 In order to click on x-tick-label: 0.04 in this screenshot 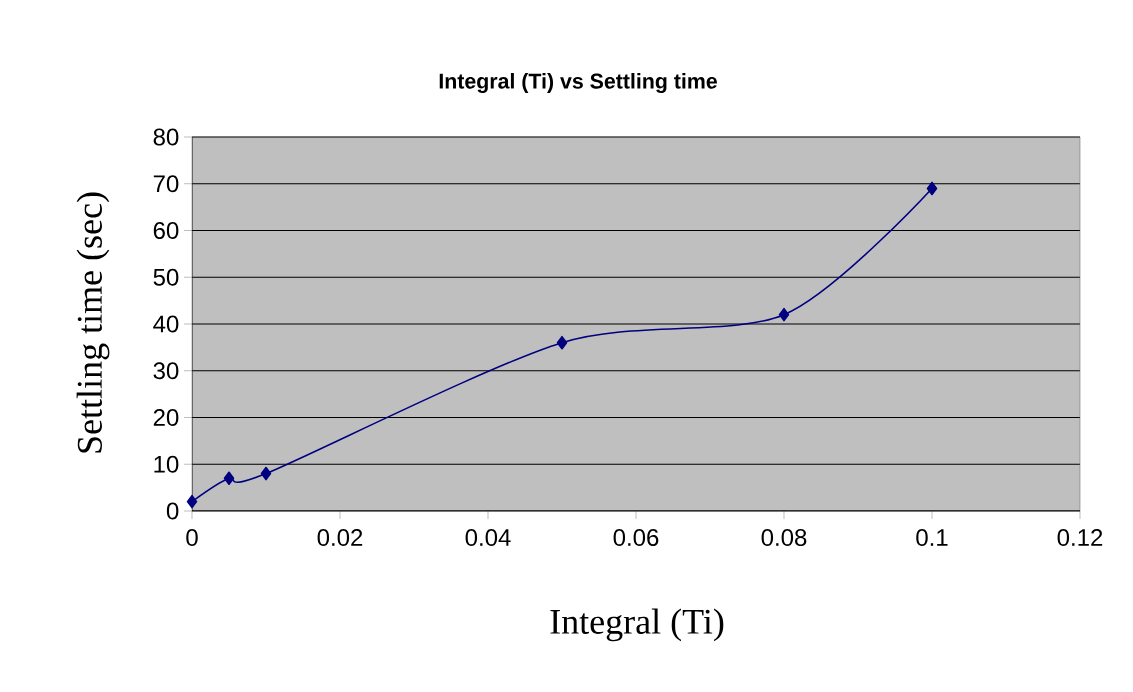, I will do `click(488, 538)`.